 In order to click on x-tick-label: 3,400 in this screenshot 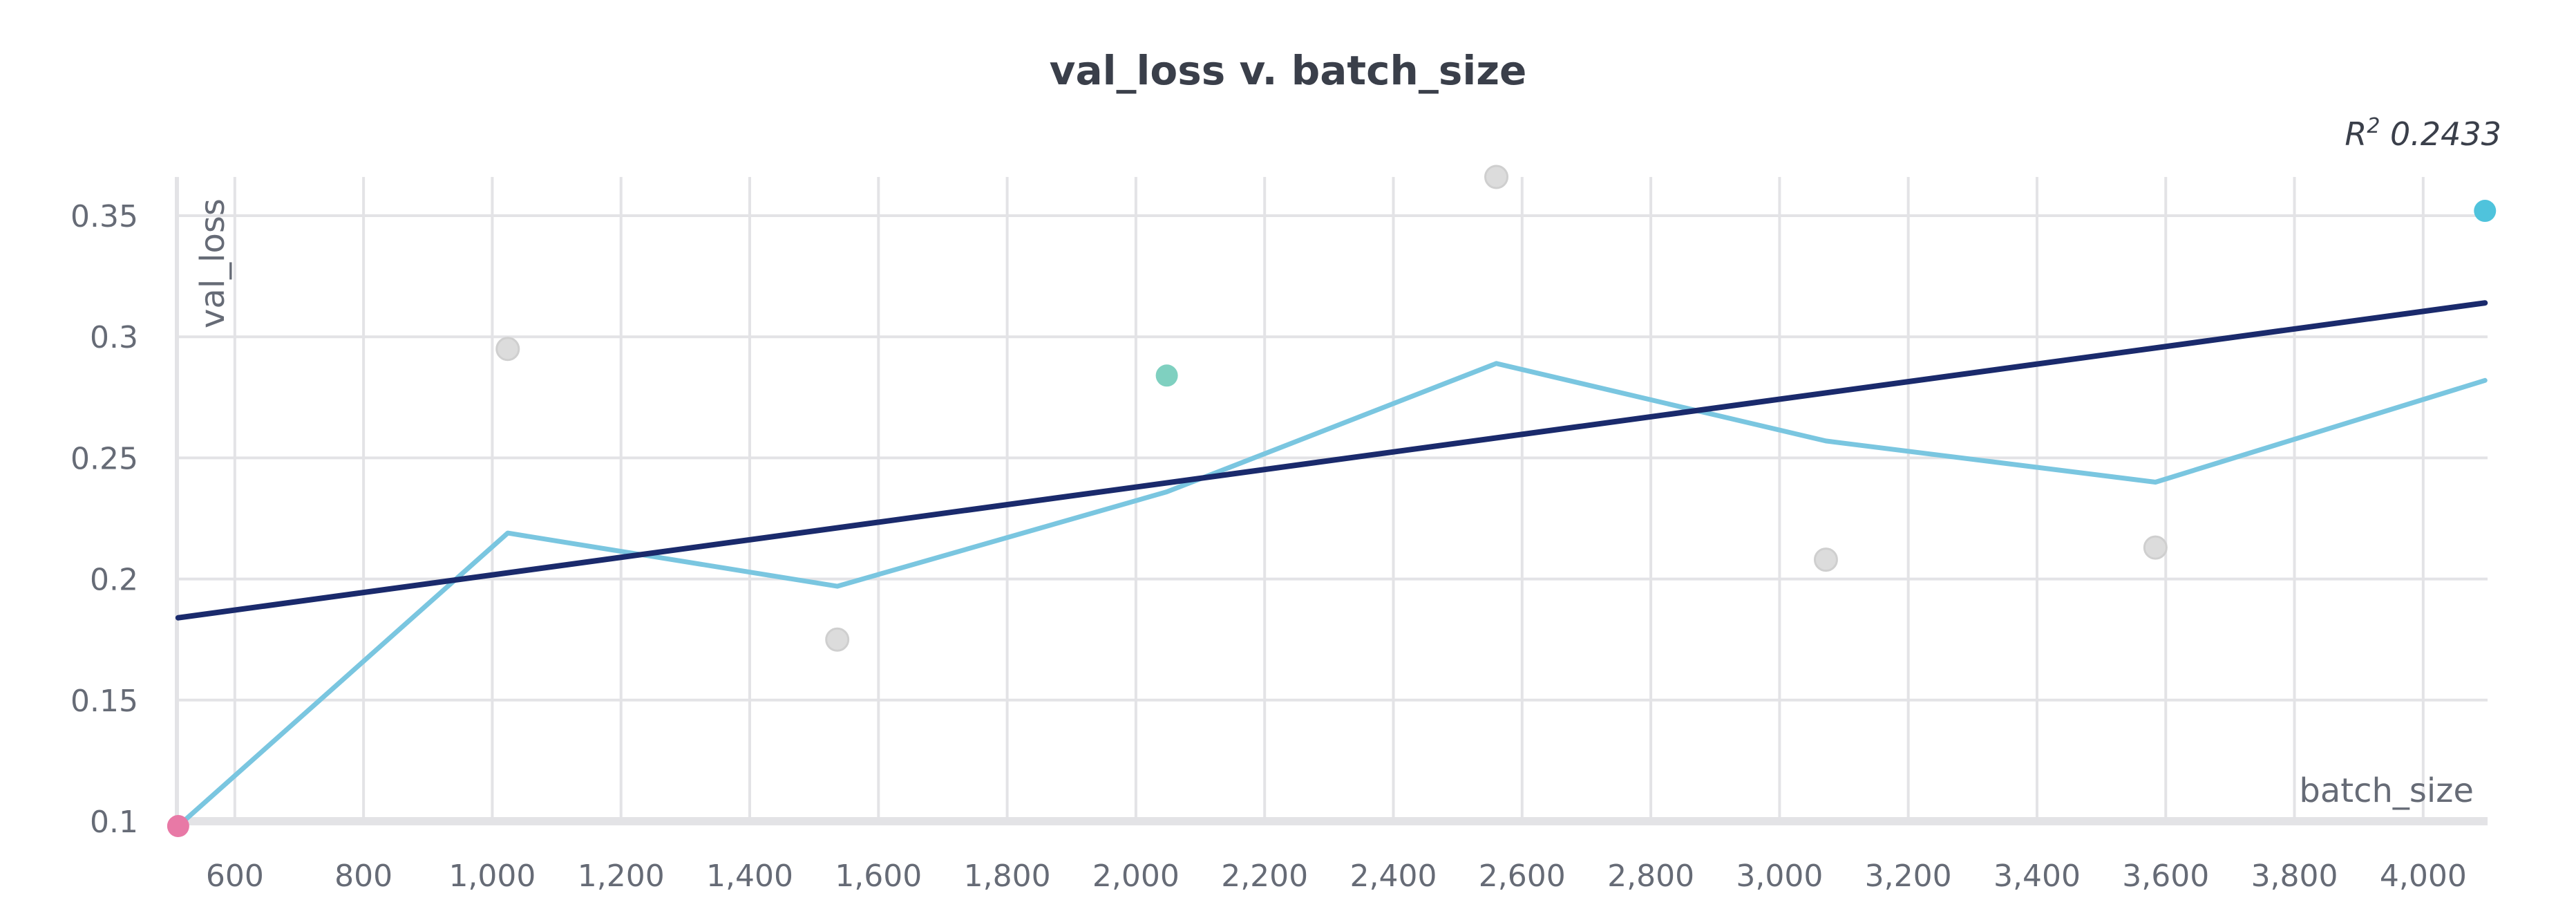, I will do `click(2037, 876)`.